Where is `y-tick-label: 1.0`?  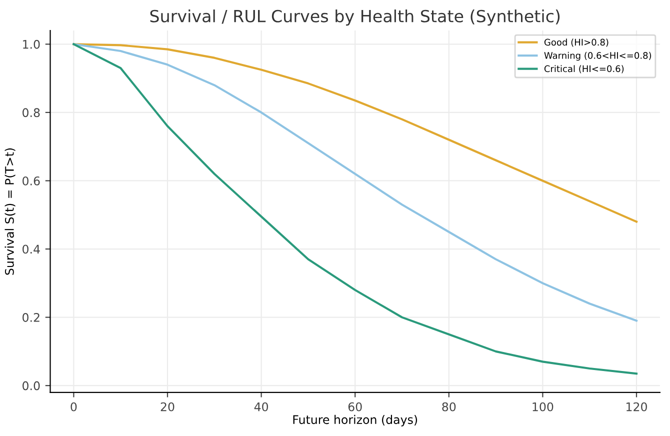 y-tick-label: 1.0 is located at coordinates (31, 44).